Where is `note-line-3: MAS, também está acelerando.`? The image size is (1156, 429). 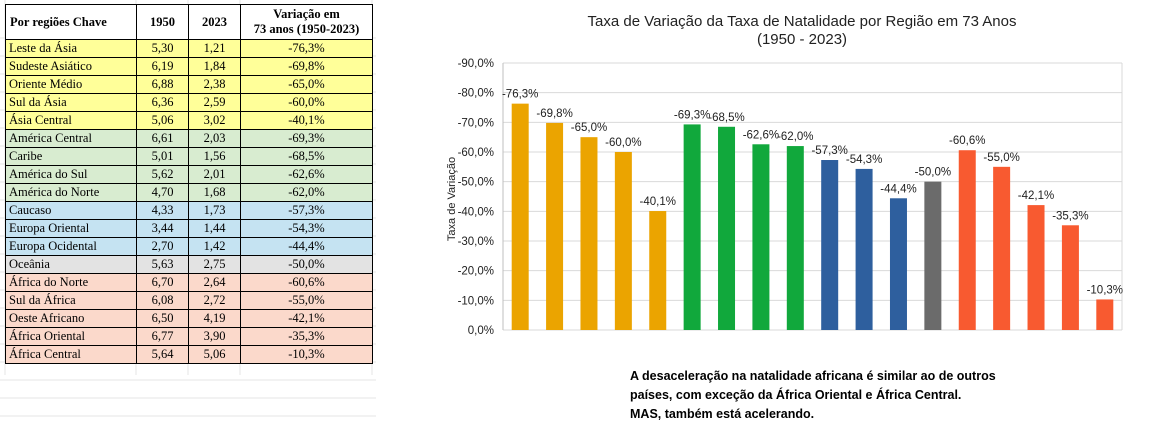
note-line-3: MAS, também está acelerando. is located at coordinates (722, 414).